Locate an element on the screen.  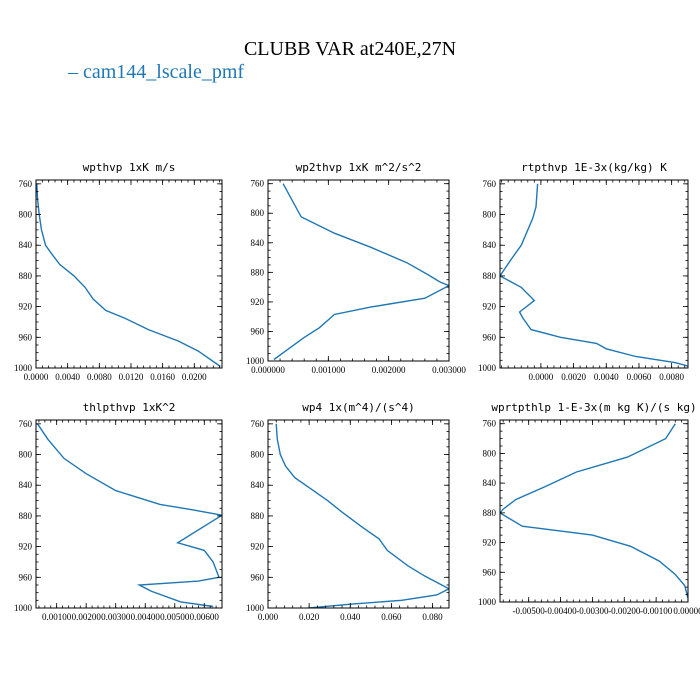
x-tick-label: 0.003000 is located at coordinates (449, 370).